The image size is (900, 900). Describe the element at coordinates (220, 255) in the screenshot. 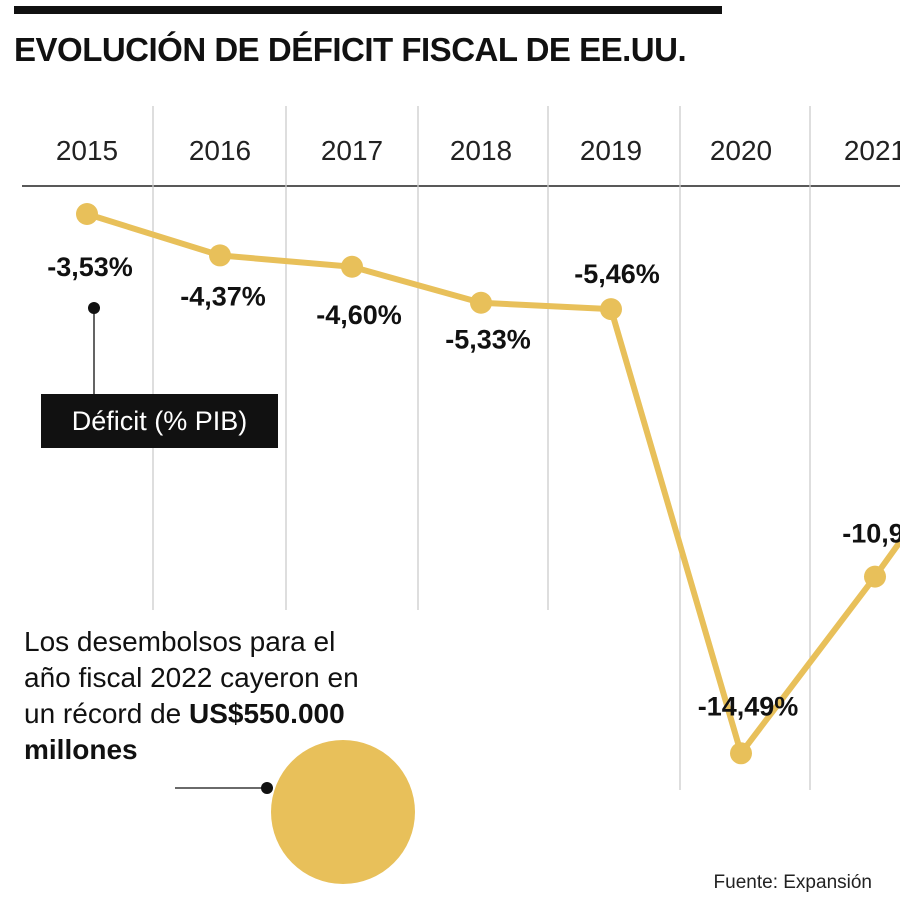

I see `data-point-2016` at that location.